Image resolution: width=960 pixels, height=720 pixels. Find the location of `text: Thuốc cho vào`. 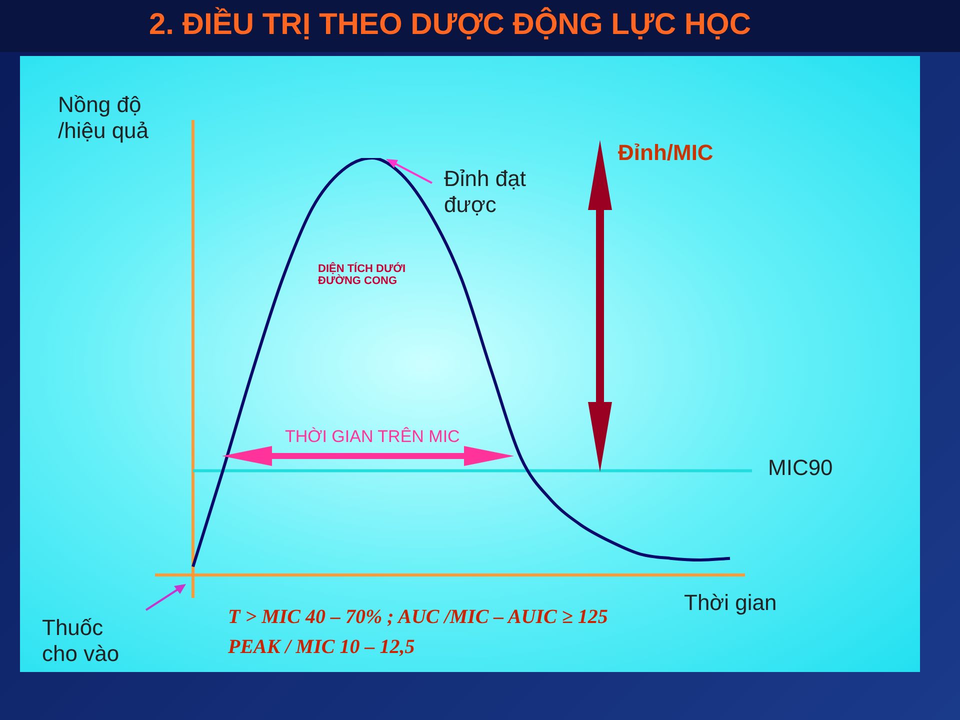

text: Thuốc cho vào is located at coordinates (81, 641).